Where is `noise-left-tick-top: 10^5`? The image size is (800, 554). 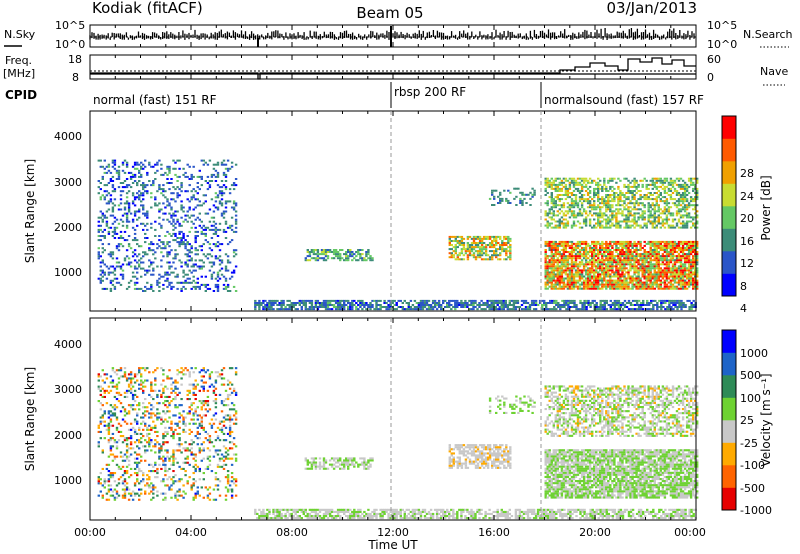
noise-left-tick-top: 10^5 is located at coordinates (70, 25).